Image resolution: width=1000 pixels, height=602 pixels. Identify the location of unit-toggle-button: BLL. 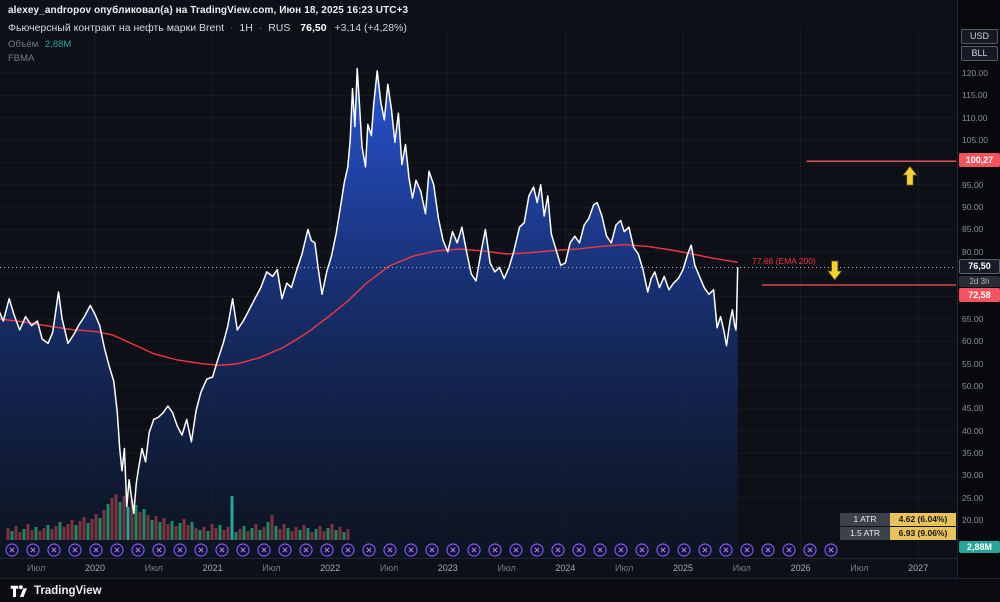
(979, 53).